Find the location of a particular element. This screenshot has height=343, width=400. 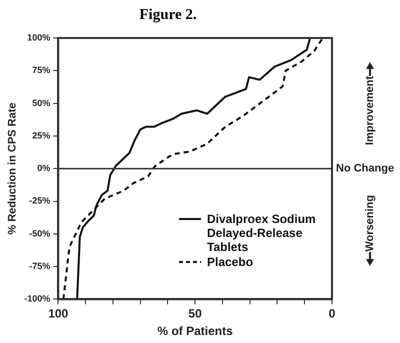

y-tick-label: 75% is located at coordinates (41, 70).